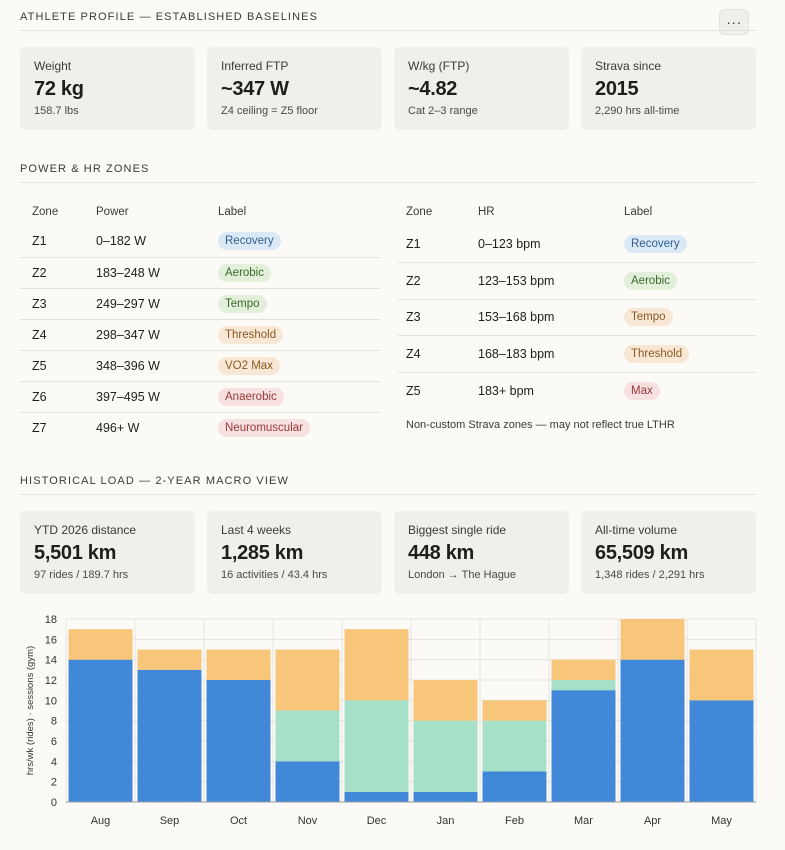  Describe the element at coordinates (668, 88) in the screenshot. I see `card-strava-since: Strava since 2015 2,290 hrs all-time` at that location.